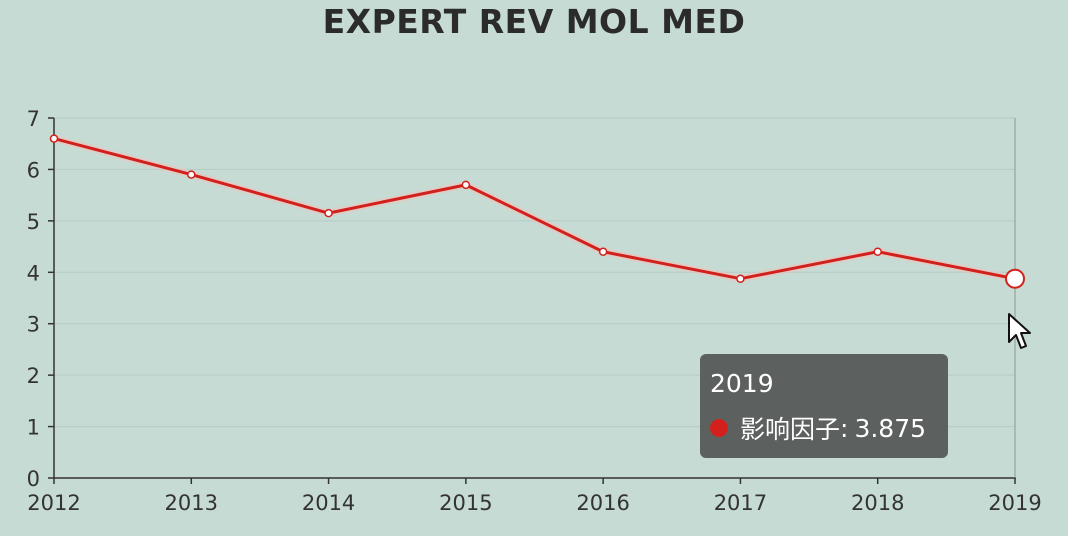 The image size is (1068, 536). I want to click on tooltip-value: 3.875, so click(890, 428).